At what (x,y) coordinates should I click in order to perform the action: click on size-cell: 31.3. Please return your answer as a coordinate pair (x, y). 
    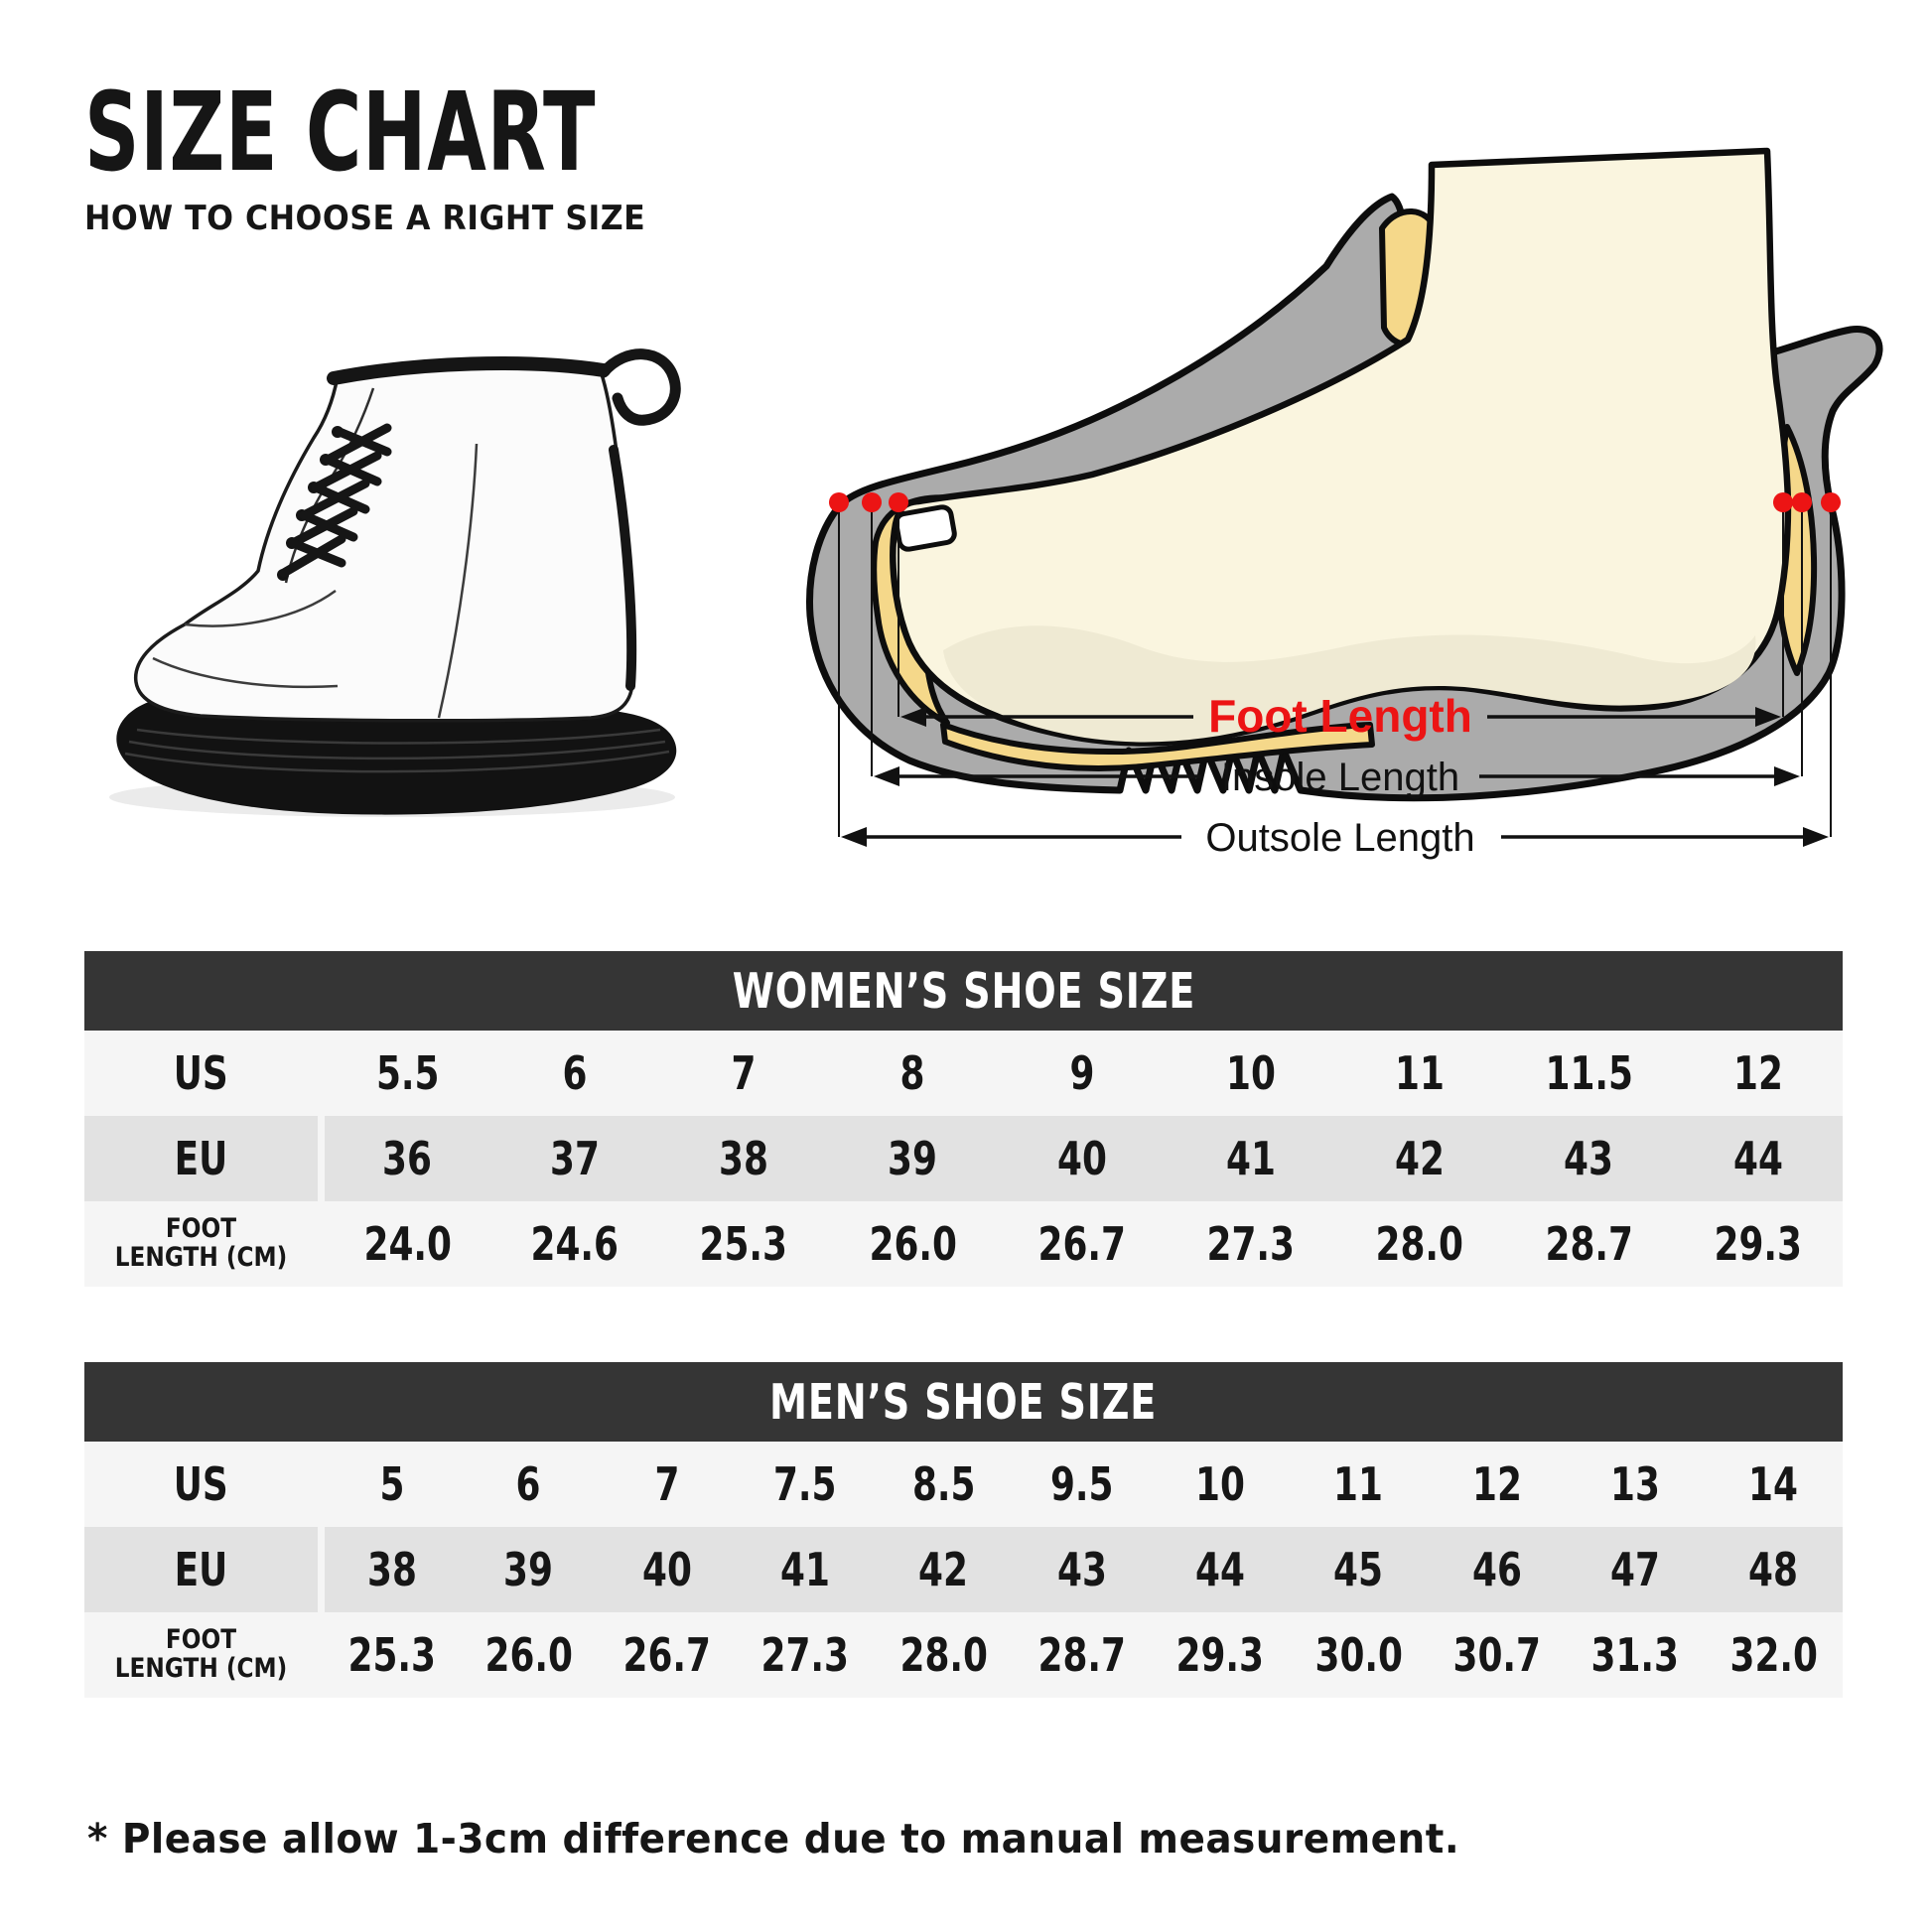
    Looking at the image, I should click on (1635, 1655).